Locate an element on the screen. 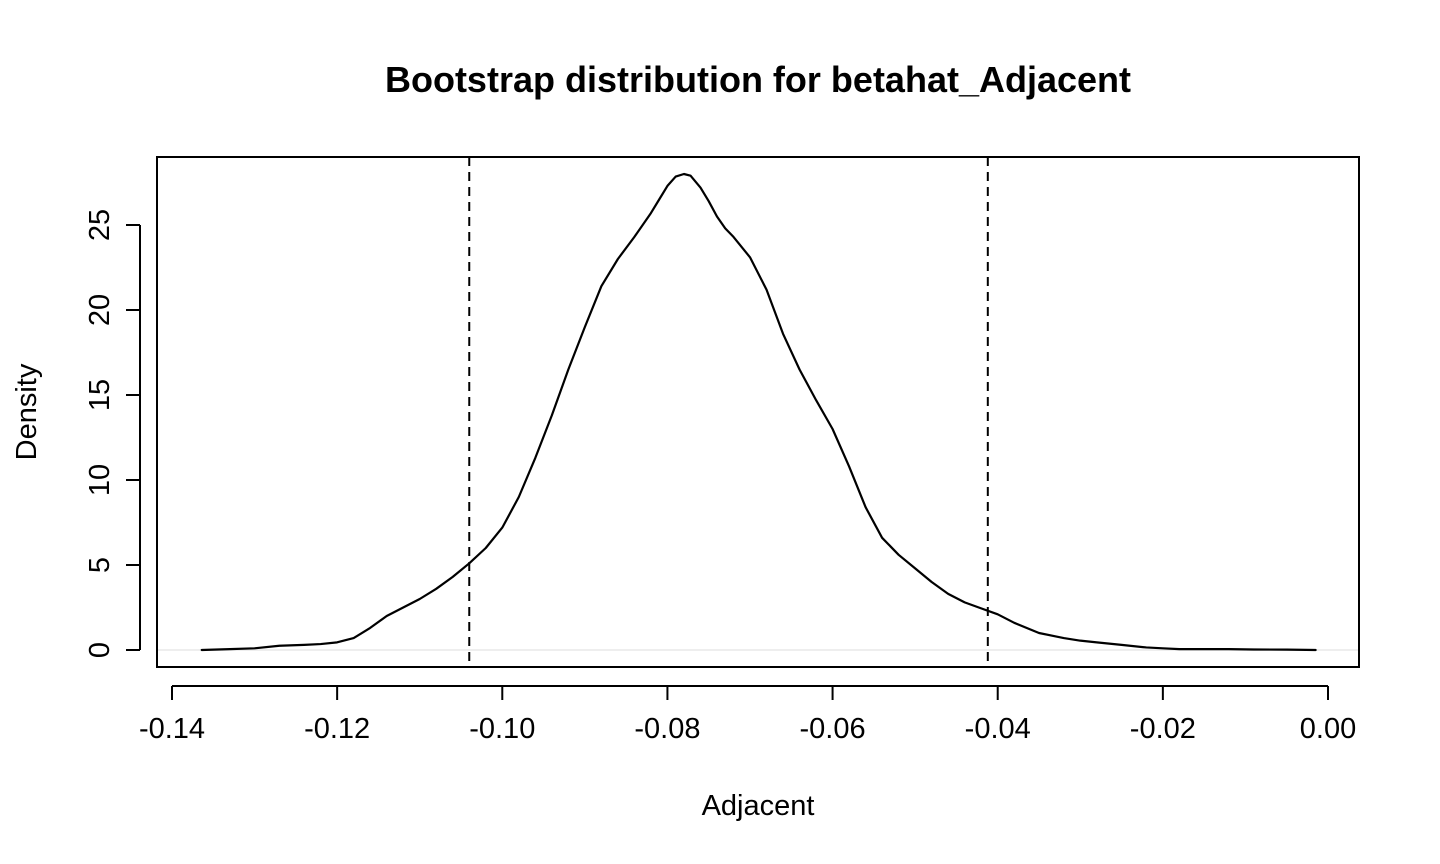  x-tick-label: -0.12 is located at coordinates (337, 729).